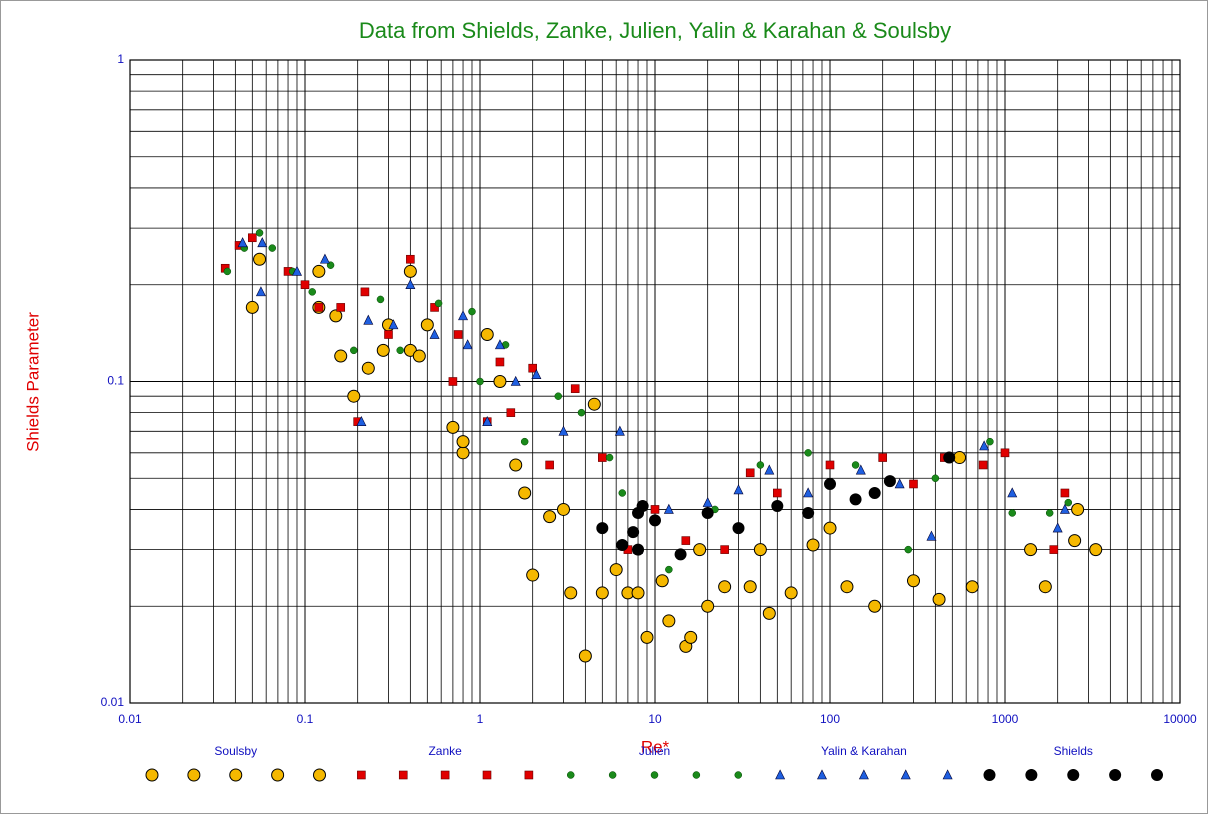 The width and height of the screenshot is (1208, 814). I want to click on y-tick-label: 1, so click(120, 59).